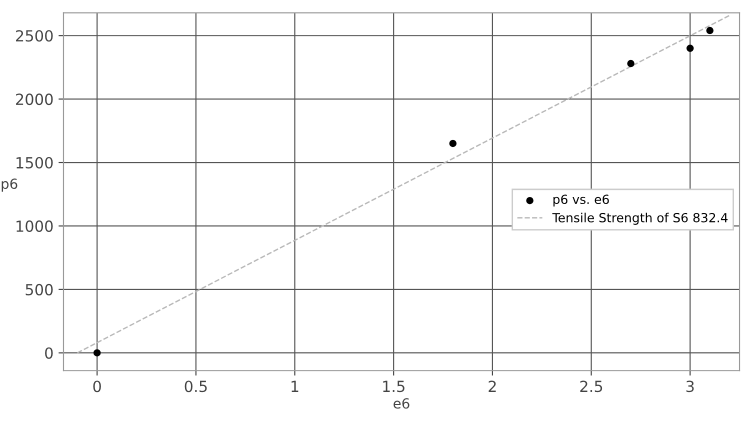  I want to click on y-tick-label: 2000, so click(34, 100).